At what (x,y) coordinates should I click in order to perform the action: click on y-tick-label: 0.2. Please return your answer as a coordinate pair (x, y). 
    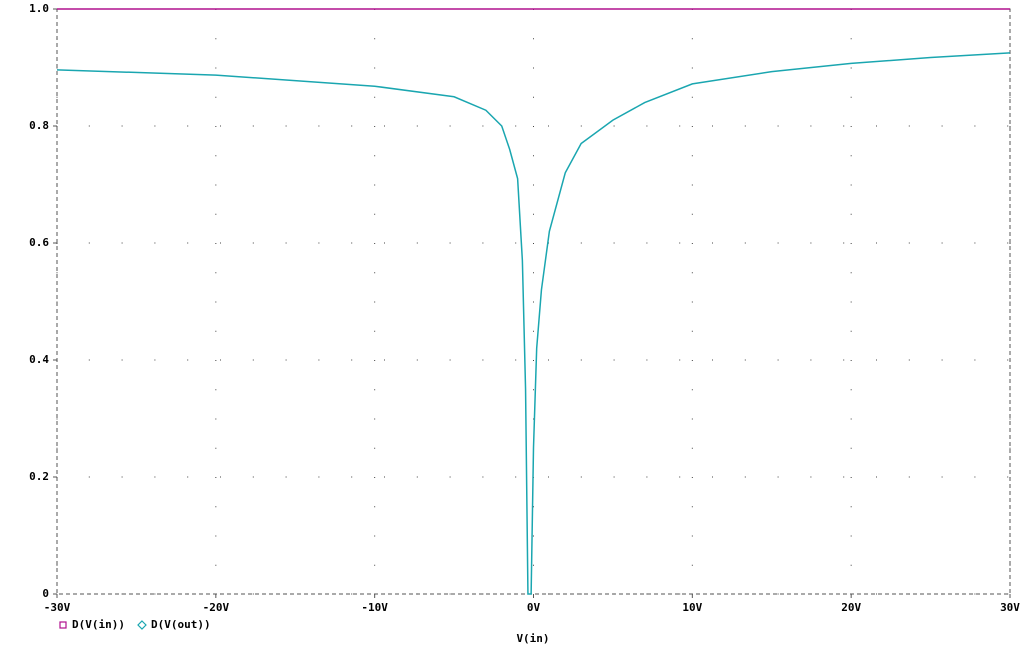
    Looking at the image, I should click on (39, 476).